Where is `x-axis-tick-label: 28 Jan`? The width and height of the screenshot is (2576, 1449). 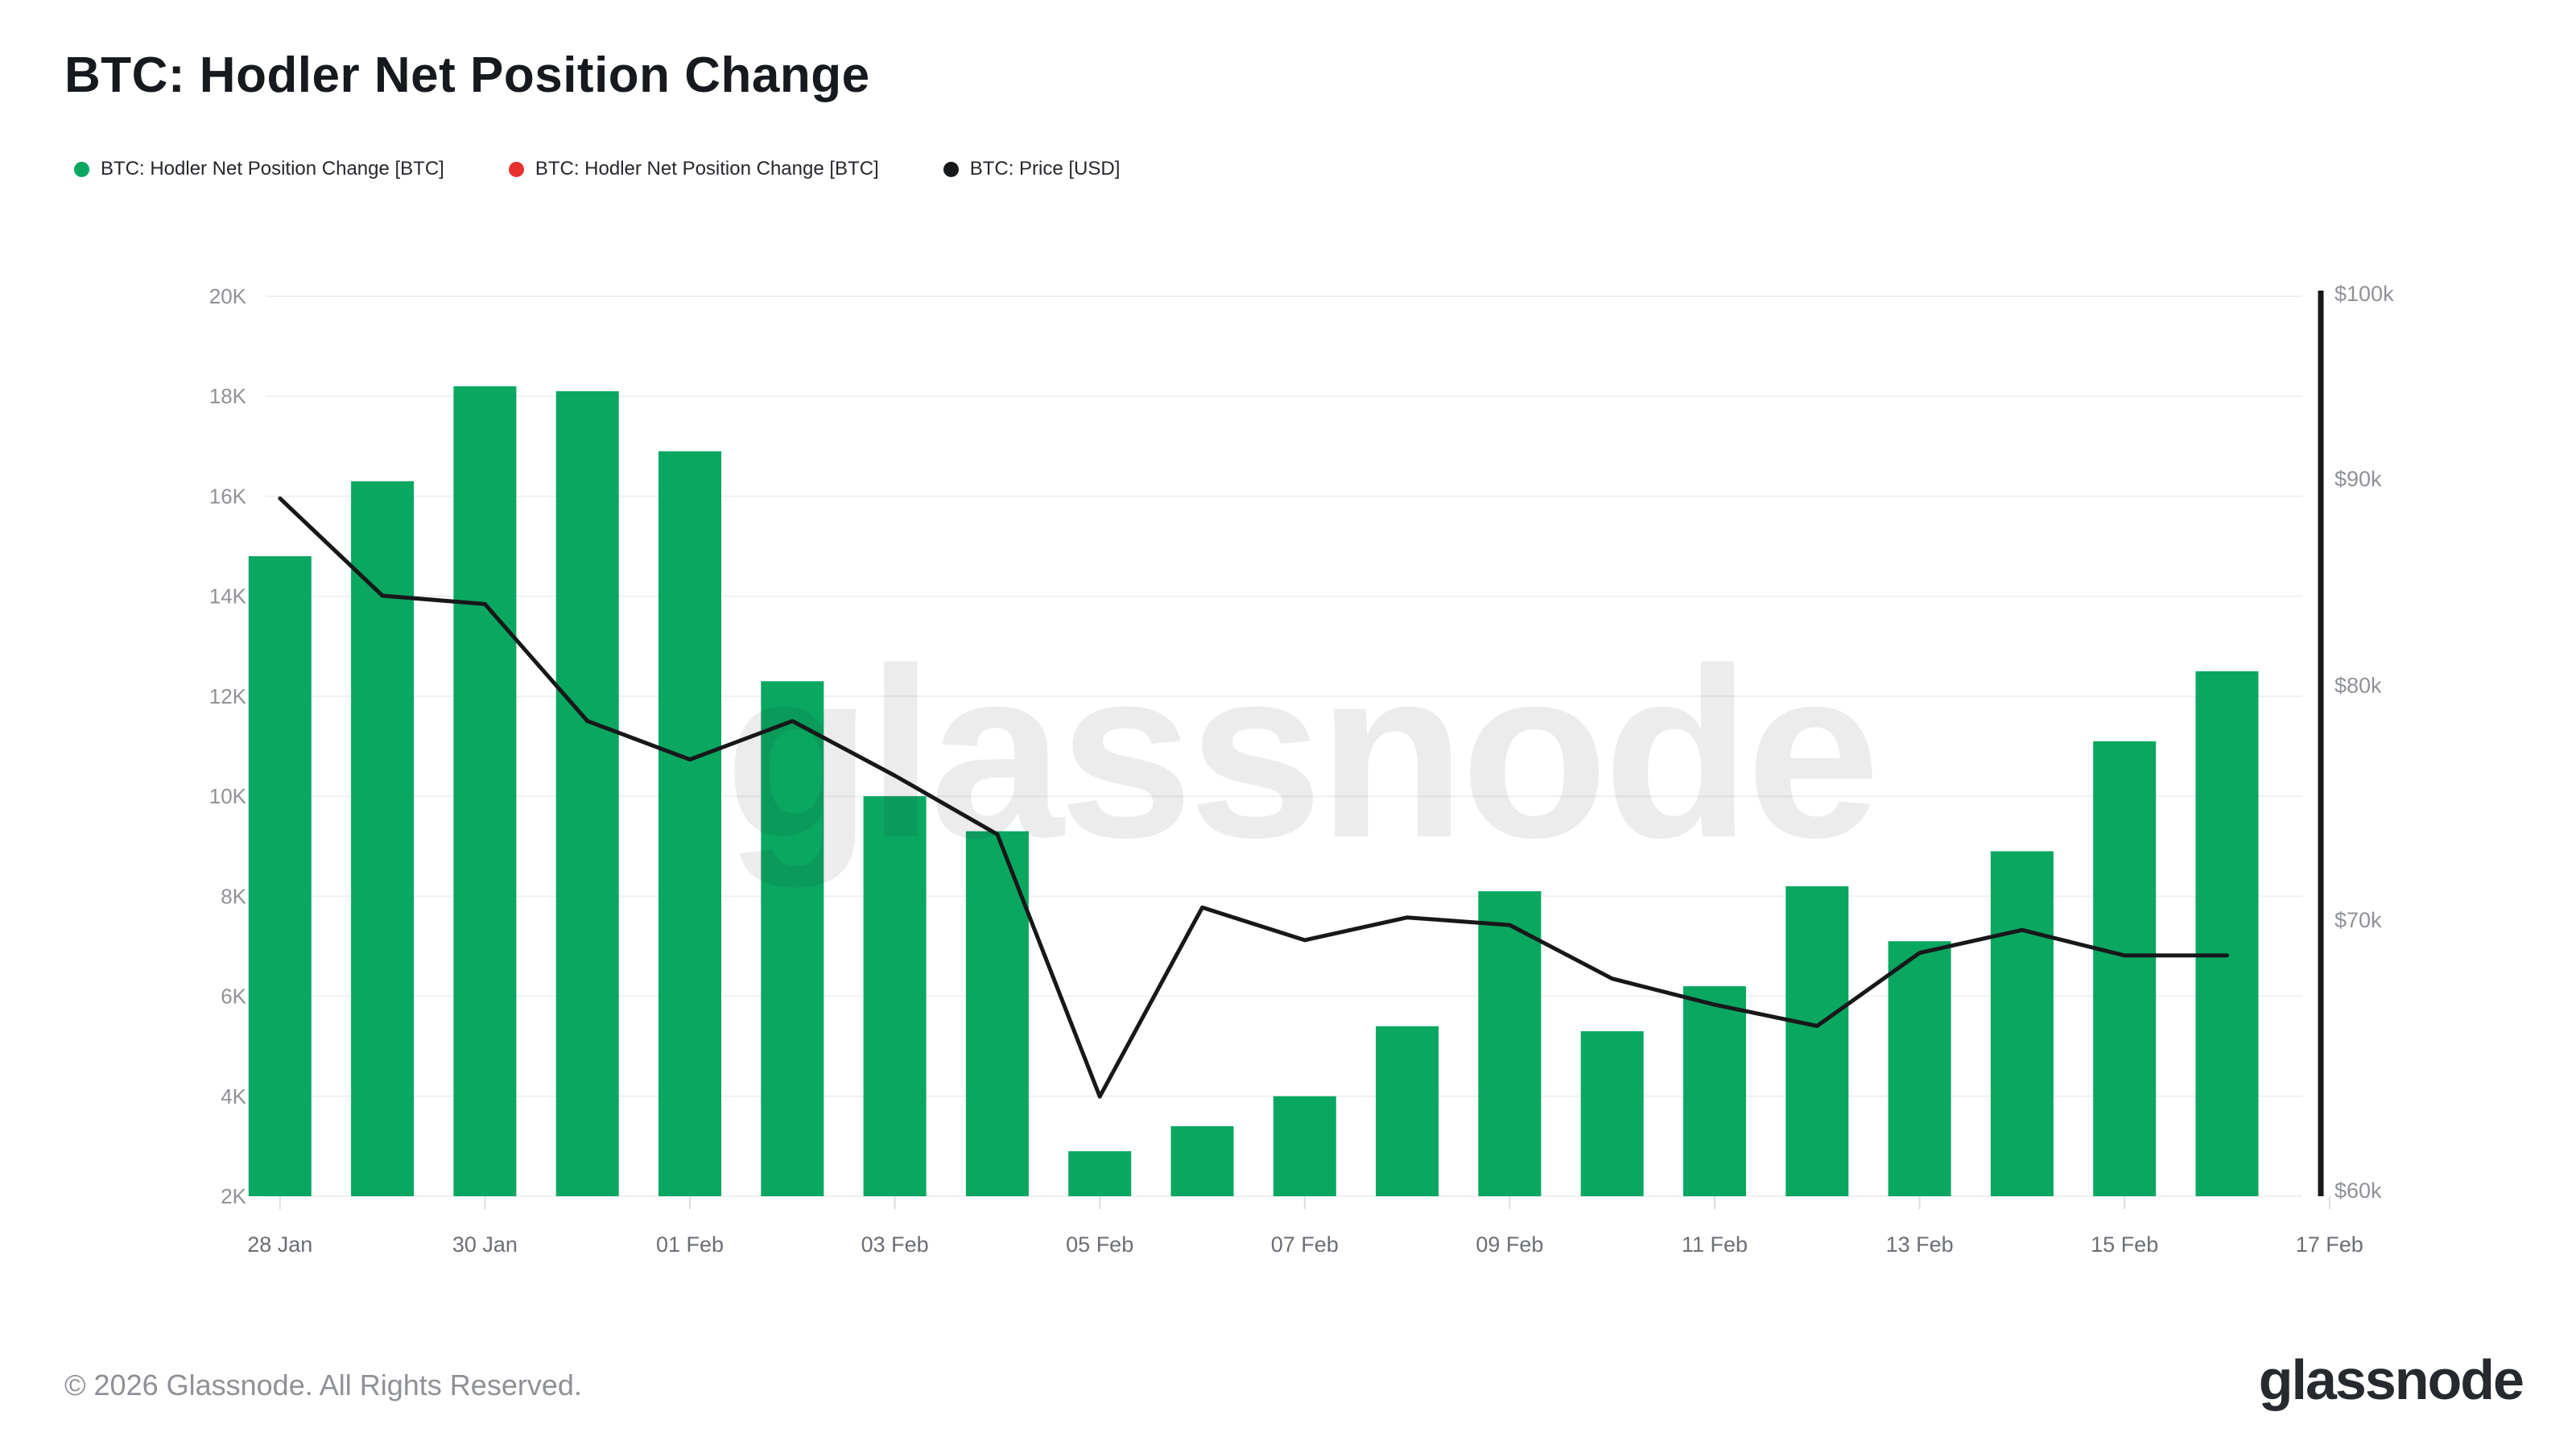 x-axis-tick-label: 28 Jan is located at coordinates (279, 1244).